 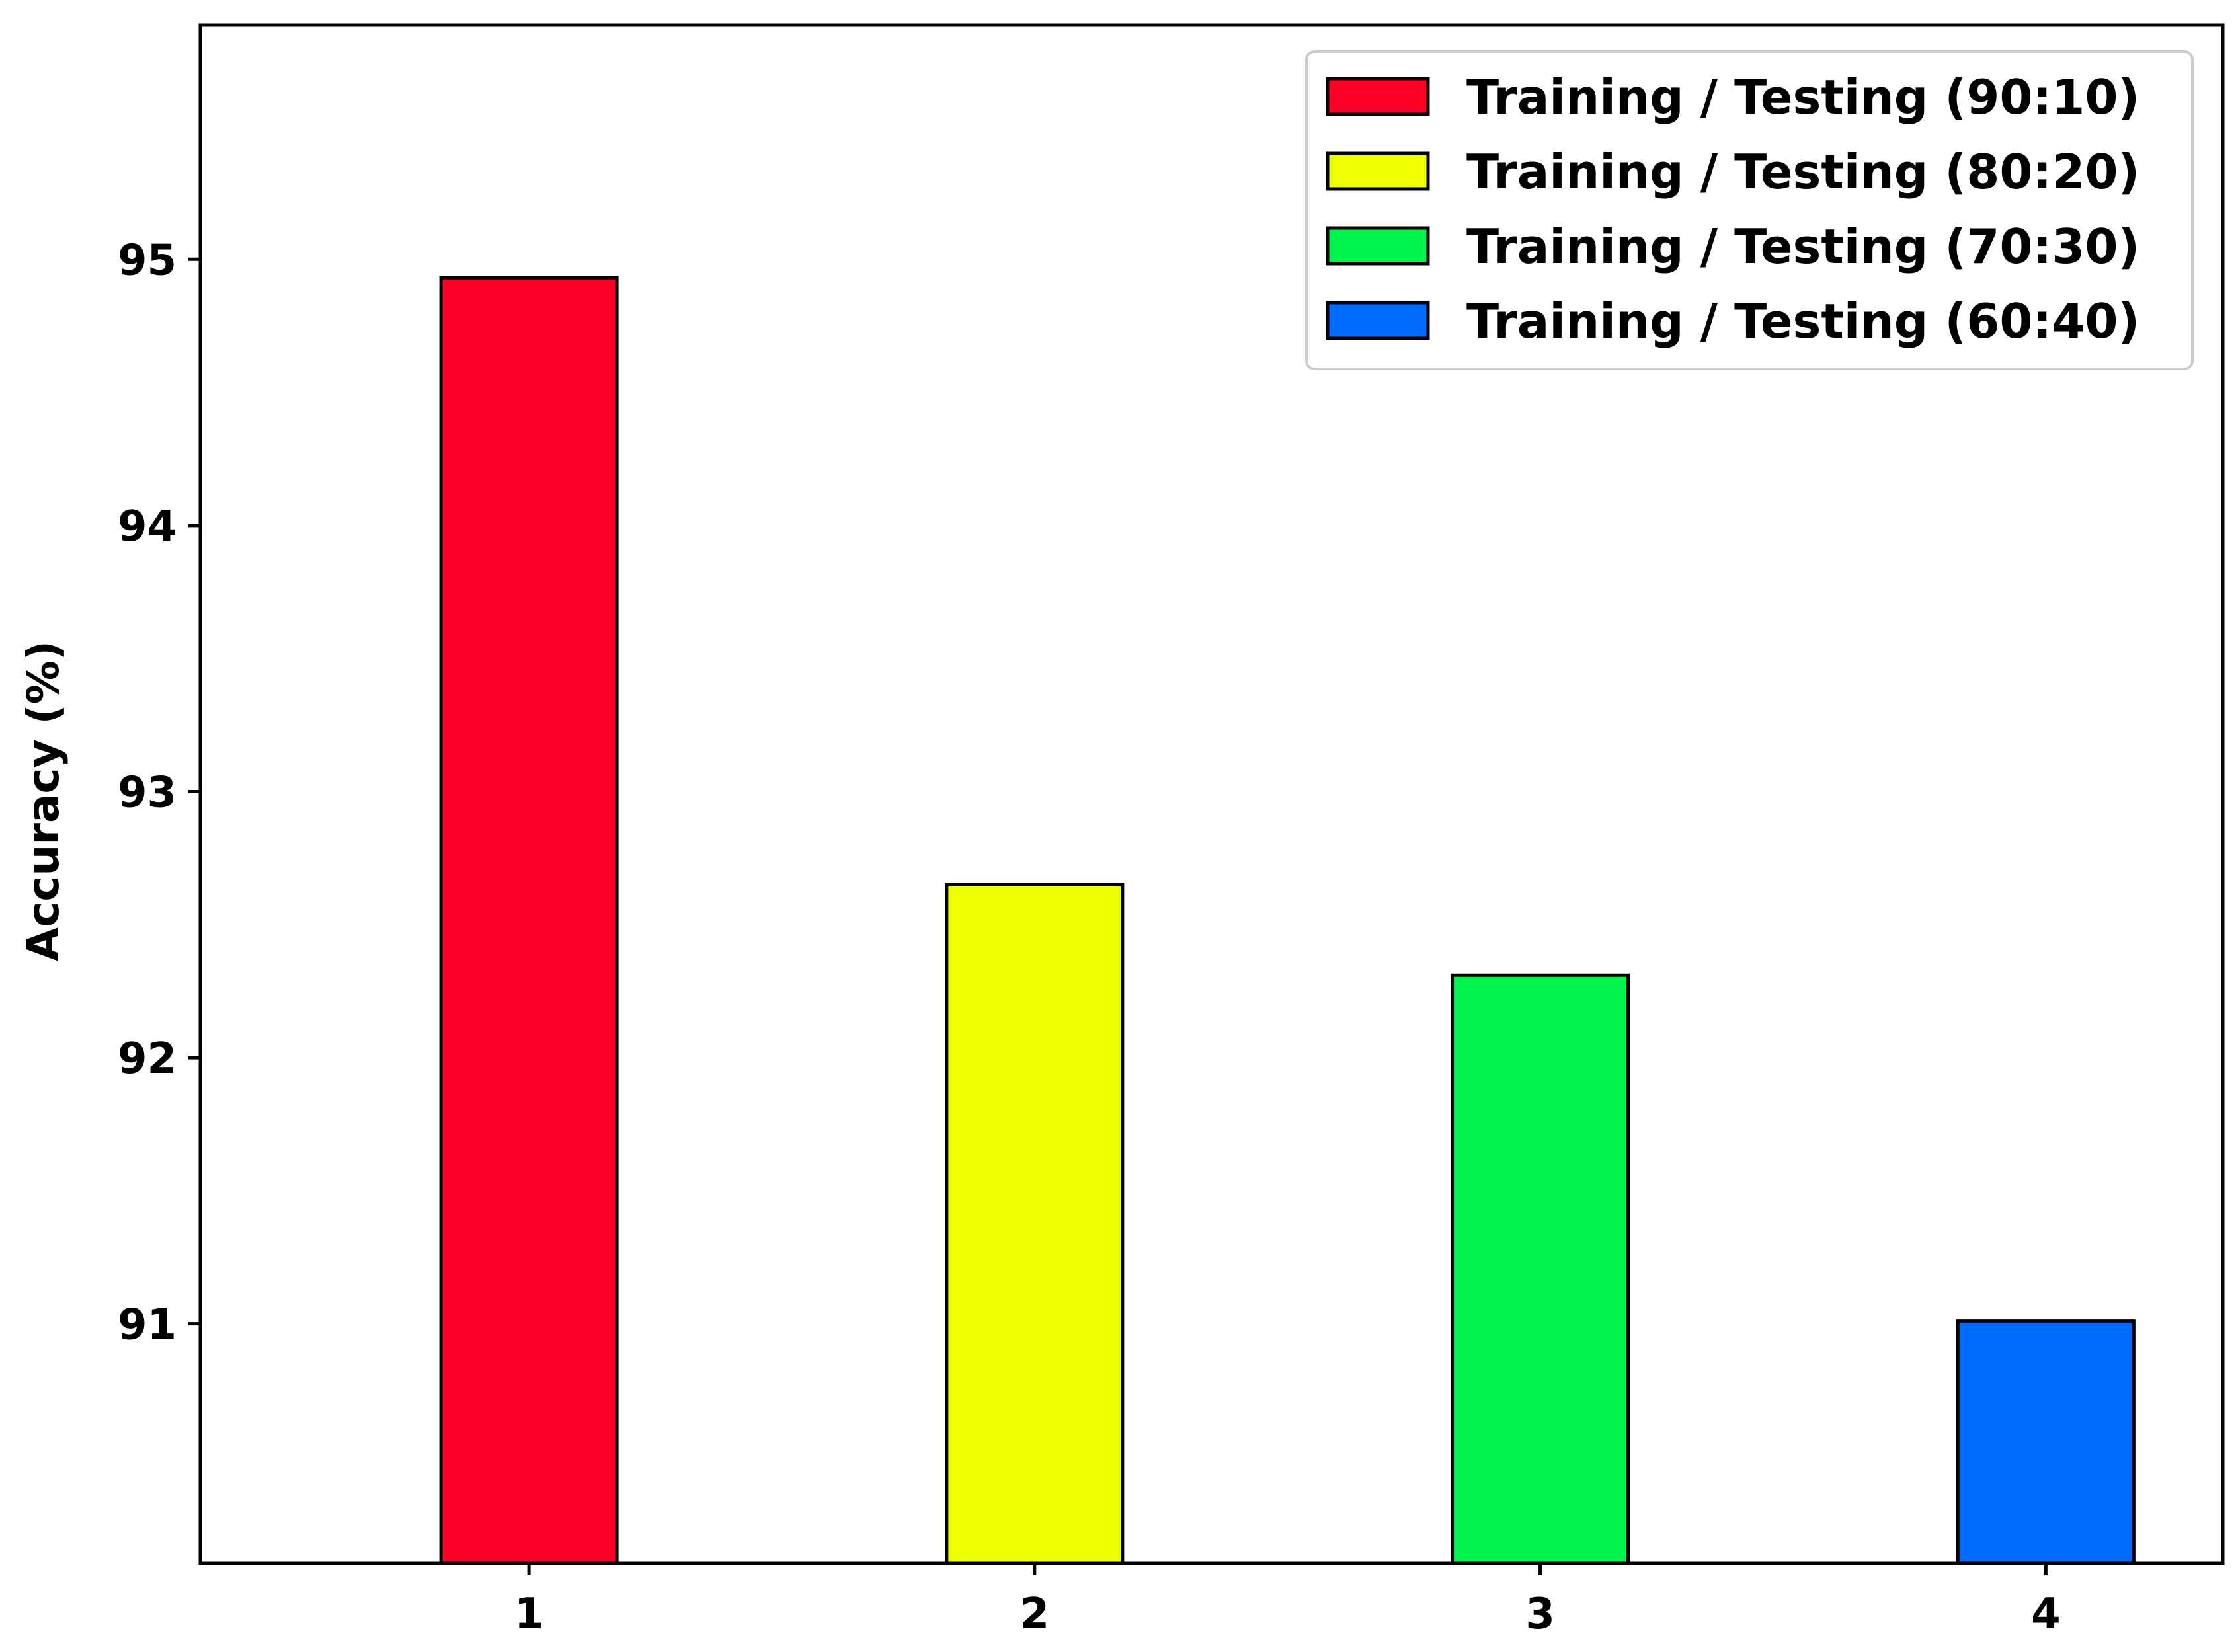 What do you see at coordinates (147, 1325) in the screenshot?
I see `y-tick-label: 91` at bounding box center [147, 1325].